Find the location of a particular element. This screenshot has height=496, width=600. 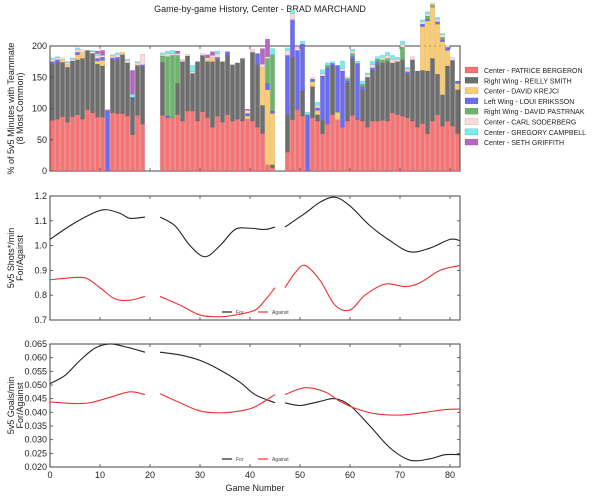

y-tick-label: 0.060 is located at coordinates (35, 358).